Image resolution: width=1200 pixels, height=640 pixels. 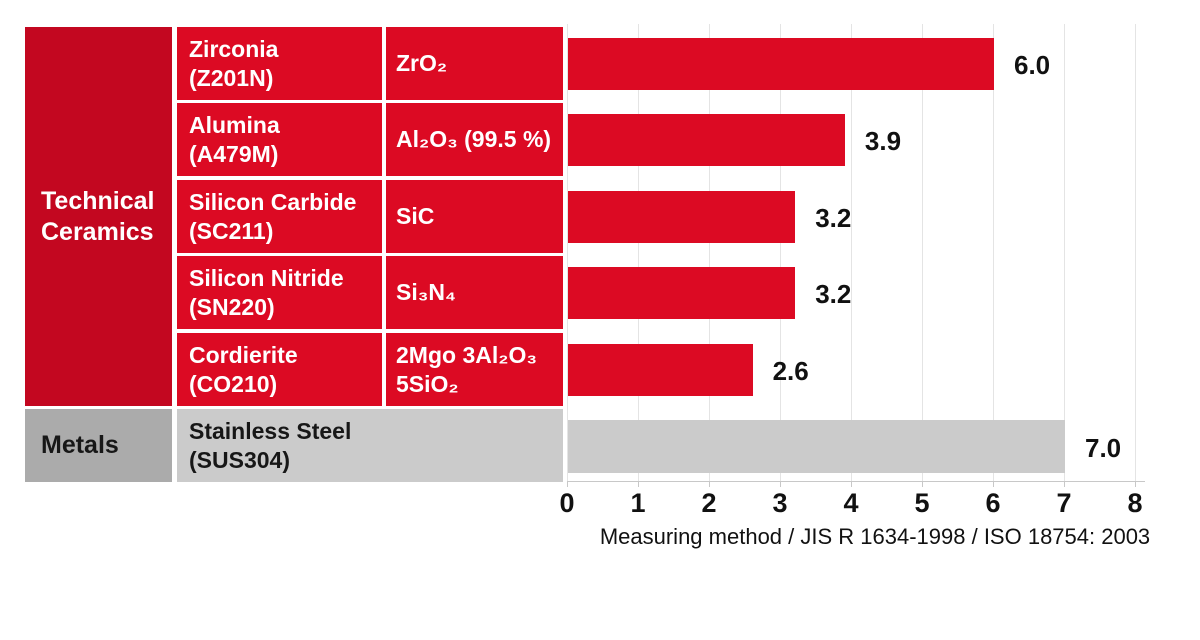 I want to click on formula-text: Al₂O₃ (99.5 %), so click(x=474, y=139).